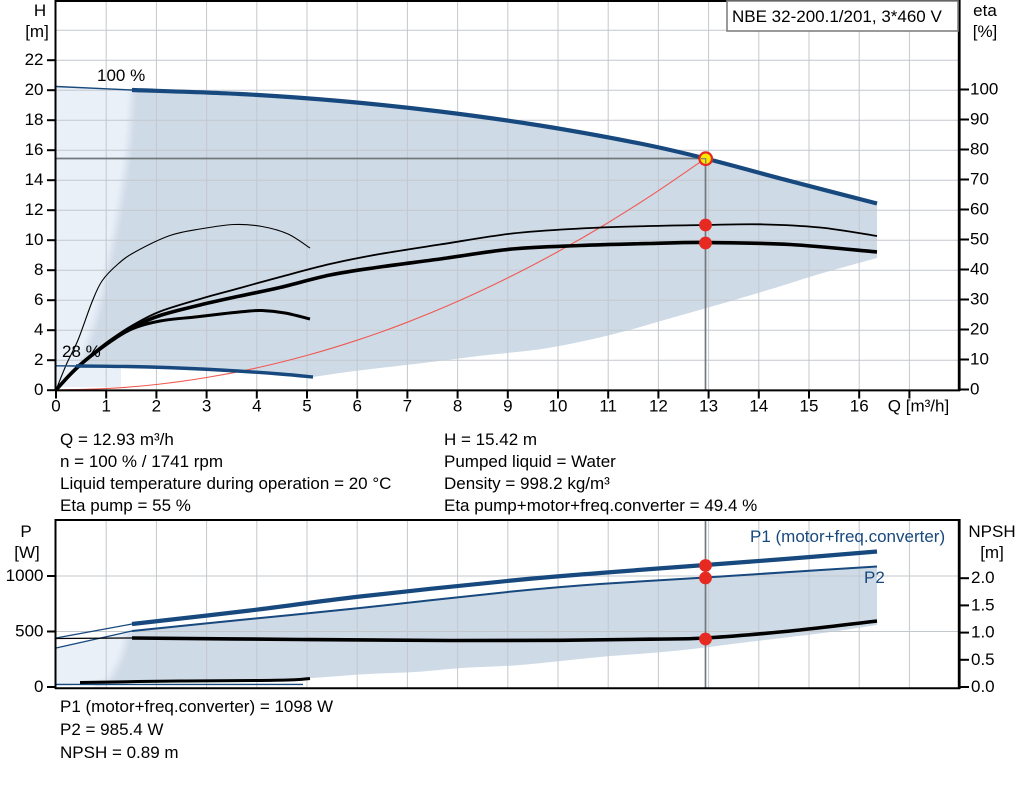  Describe the element at coordinates (979, 119) in the screenshot. I see `svg-text: 90` at that location.